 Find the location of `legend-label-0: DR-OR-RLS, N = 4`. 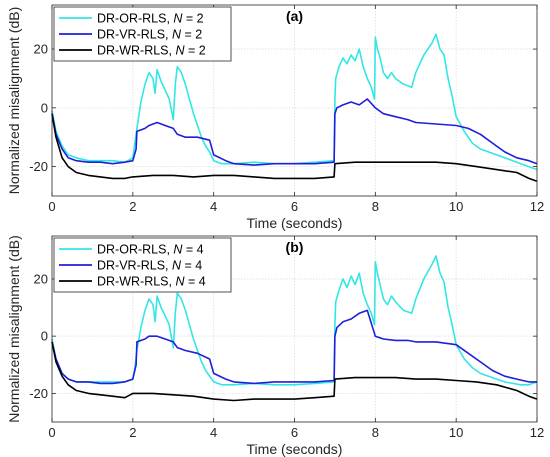

legend-label-0: DR-OR-RLS, N = 4 is located at coordinates (150, 250).